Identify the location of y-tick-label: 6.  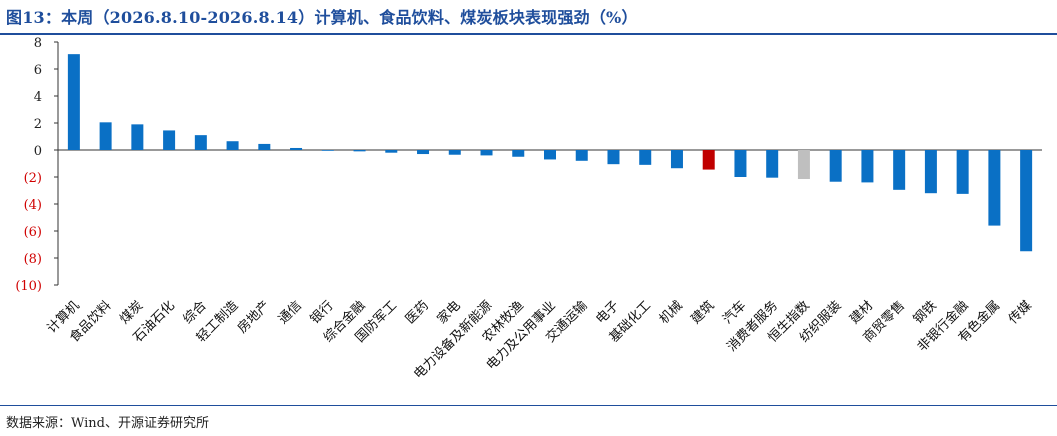
(38, 70).